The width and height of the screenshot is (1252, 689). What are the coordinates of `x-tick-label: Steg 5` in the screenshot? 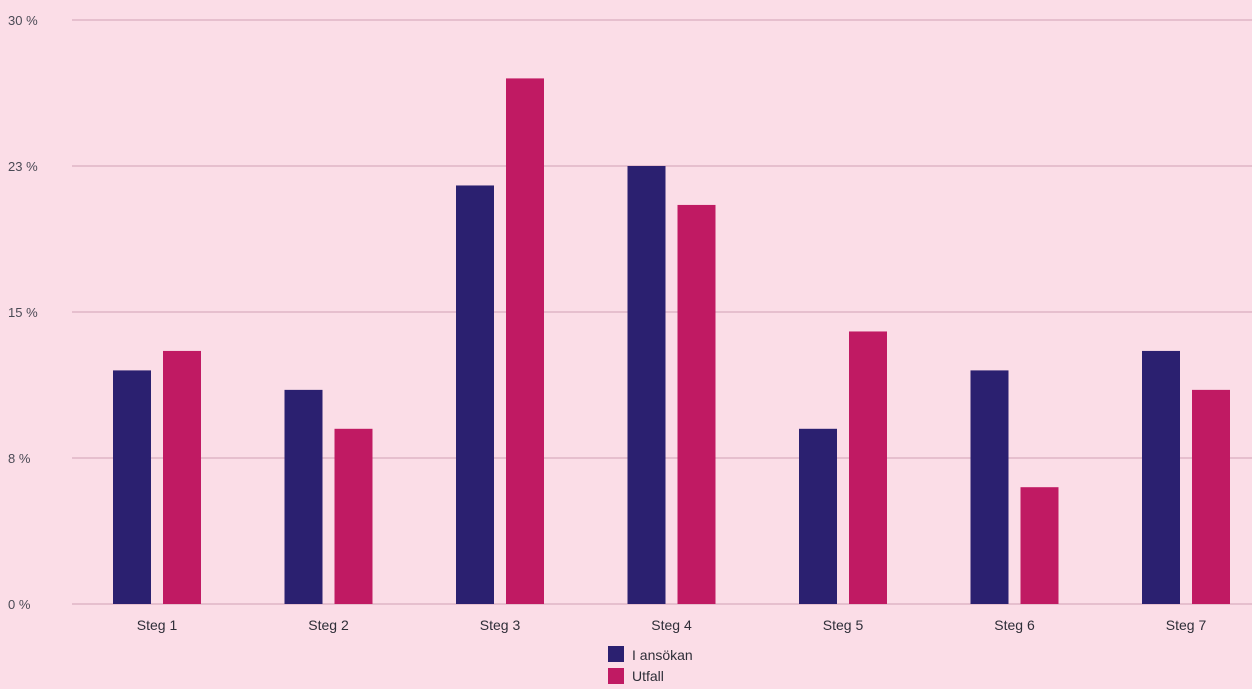 It's located at (843, 625).